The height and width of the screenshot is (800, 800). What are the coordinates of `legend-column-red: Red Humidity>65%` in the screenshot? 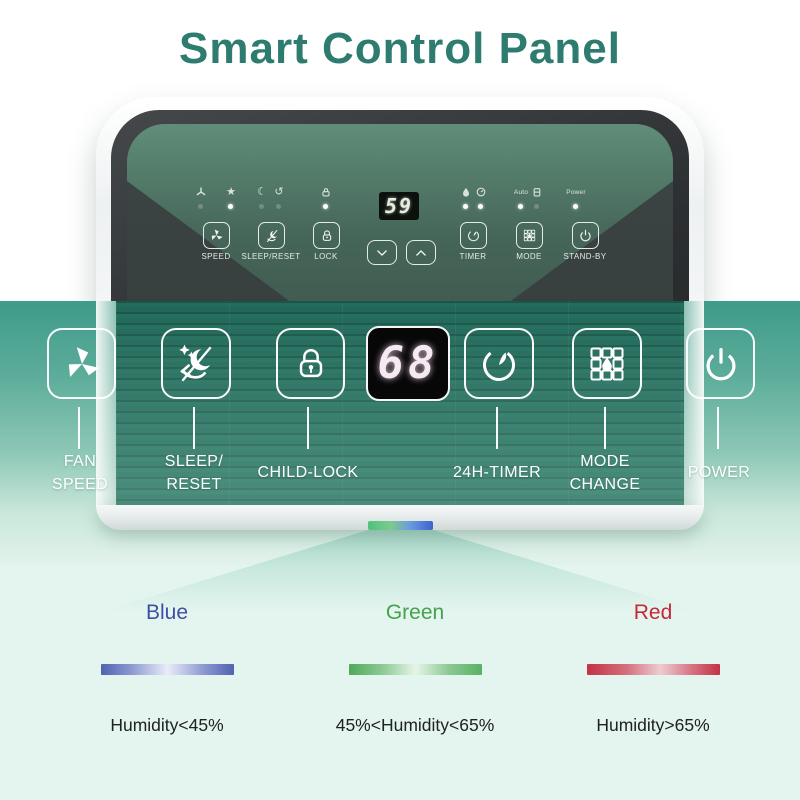 It's located at (653, 668).